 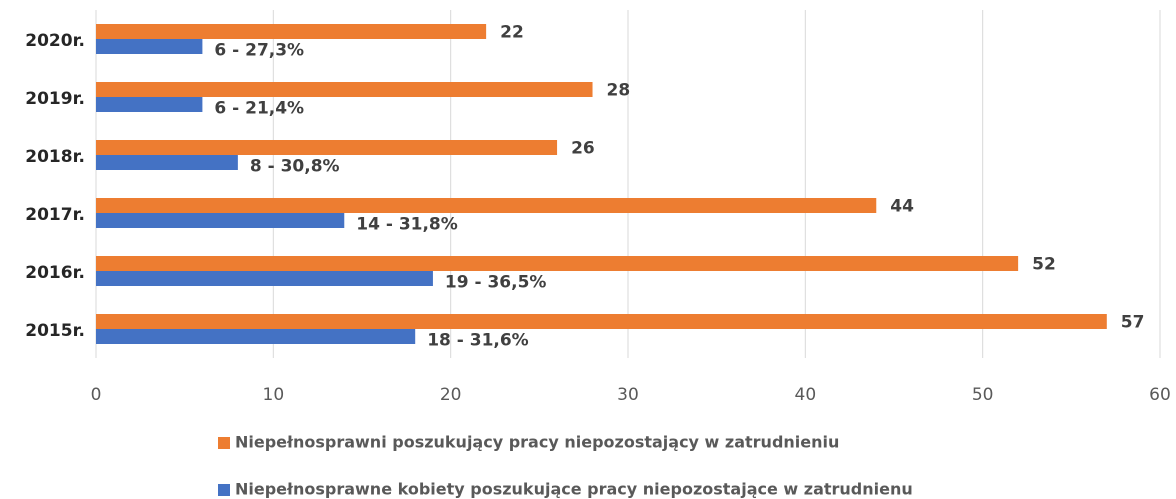 What do you see at coordinates (806, 395) in the screenshot?
I see `x-tick-label: 40` at bounding box center [806, 395].